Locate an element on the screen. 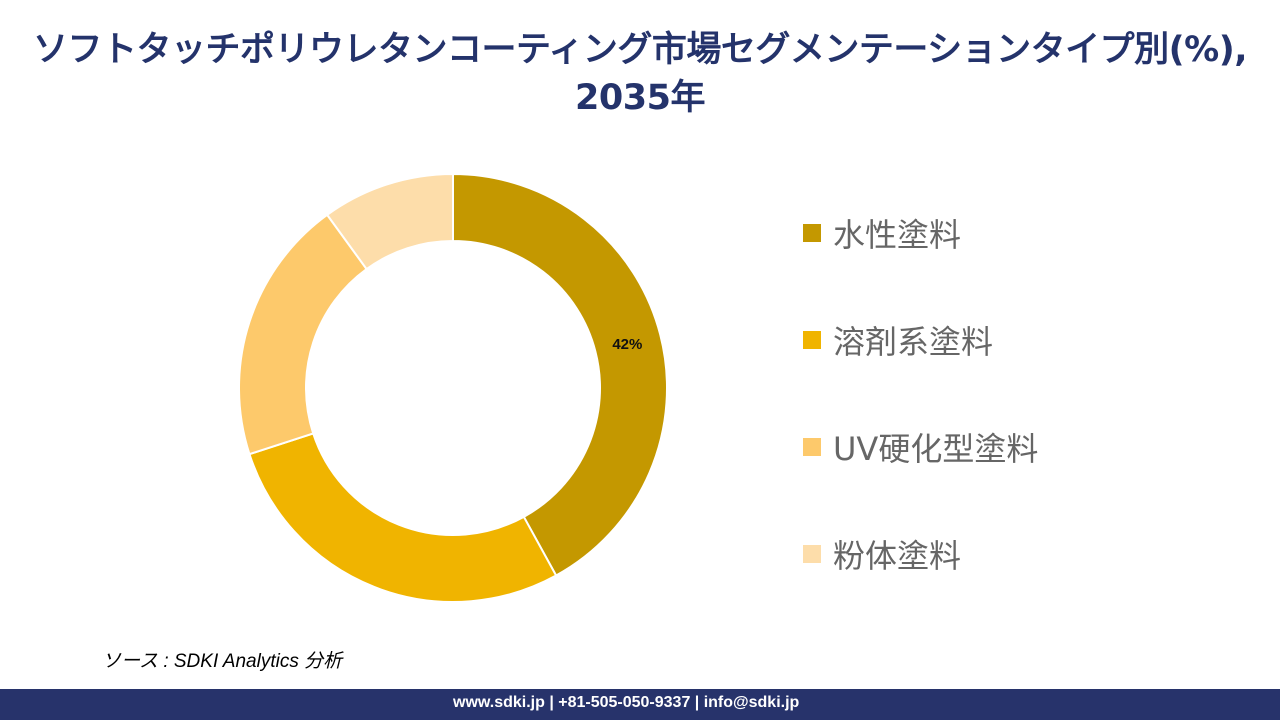 The height and width of the screenshot is (720, 1280). legend-item: 粉体塗料 is located at coordinates (882, 554).